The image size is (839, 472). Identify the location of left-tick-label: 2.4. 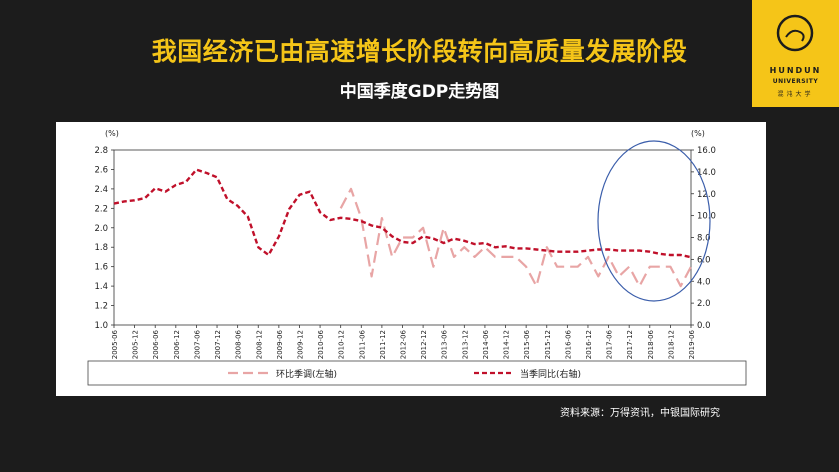
(101, 190).